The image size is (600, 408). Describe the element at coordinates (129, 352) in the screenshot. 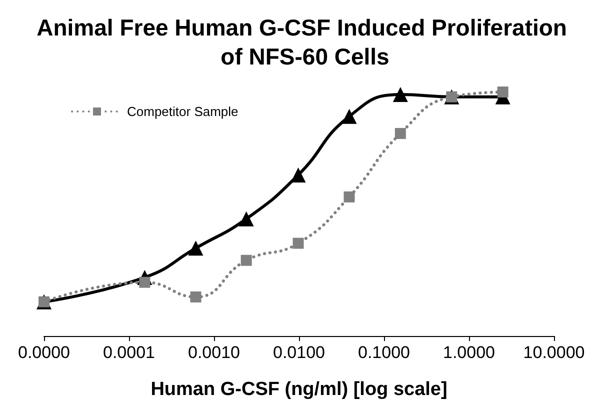

I see `x-tick-label: 0.0001` at that location.